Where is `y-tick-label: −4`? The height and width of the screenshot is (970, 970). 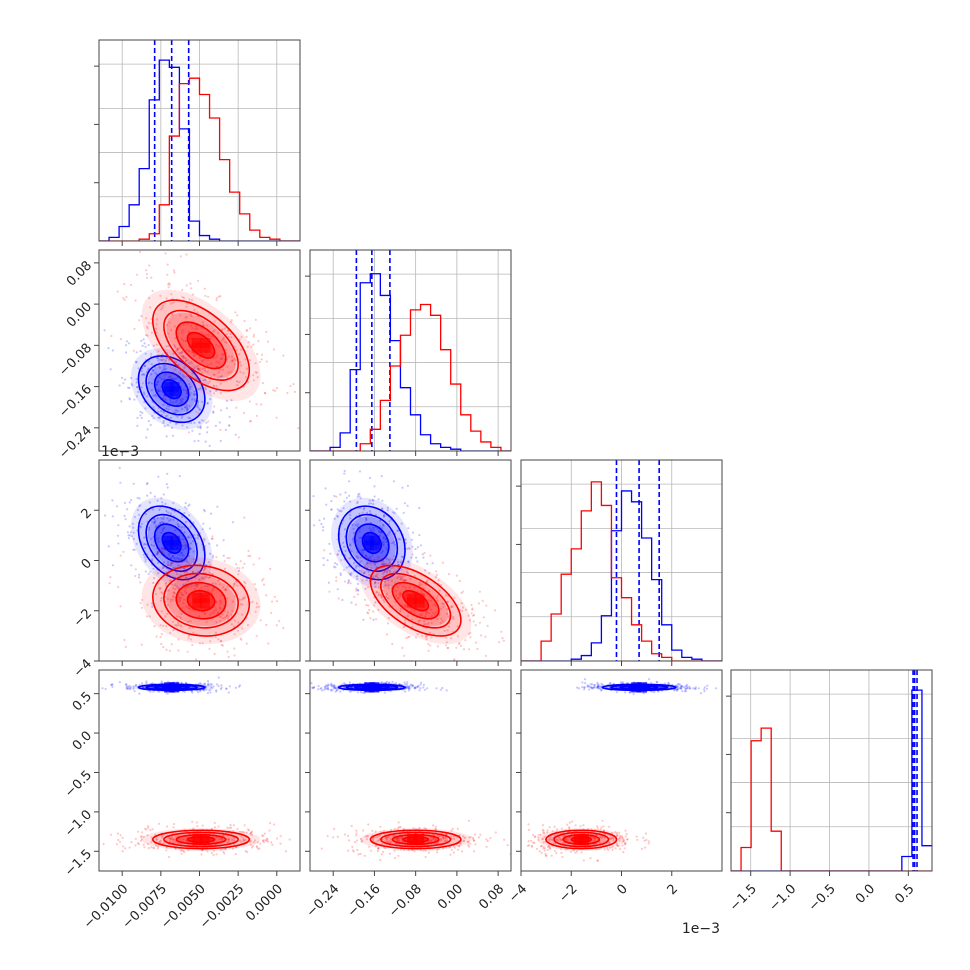
y-tick-label: −4 is located at coordinates (83, 668).